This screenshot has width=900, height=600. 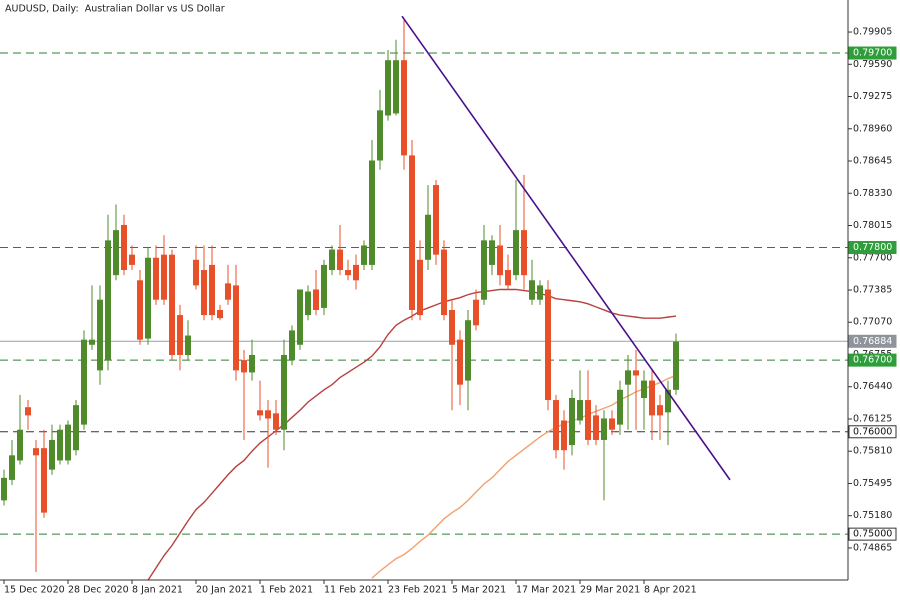 What do you see at coordinates (872, 322) in the screenshot?
I see `y-tick-label: 0.77070` at bounding box center [872, 322].